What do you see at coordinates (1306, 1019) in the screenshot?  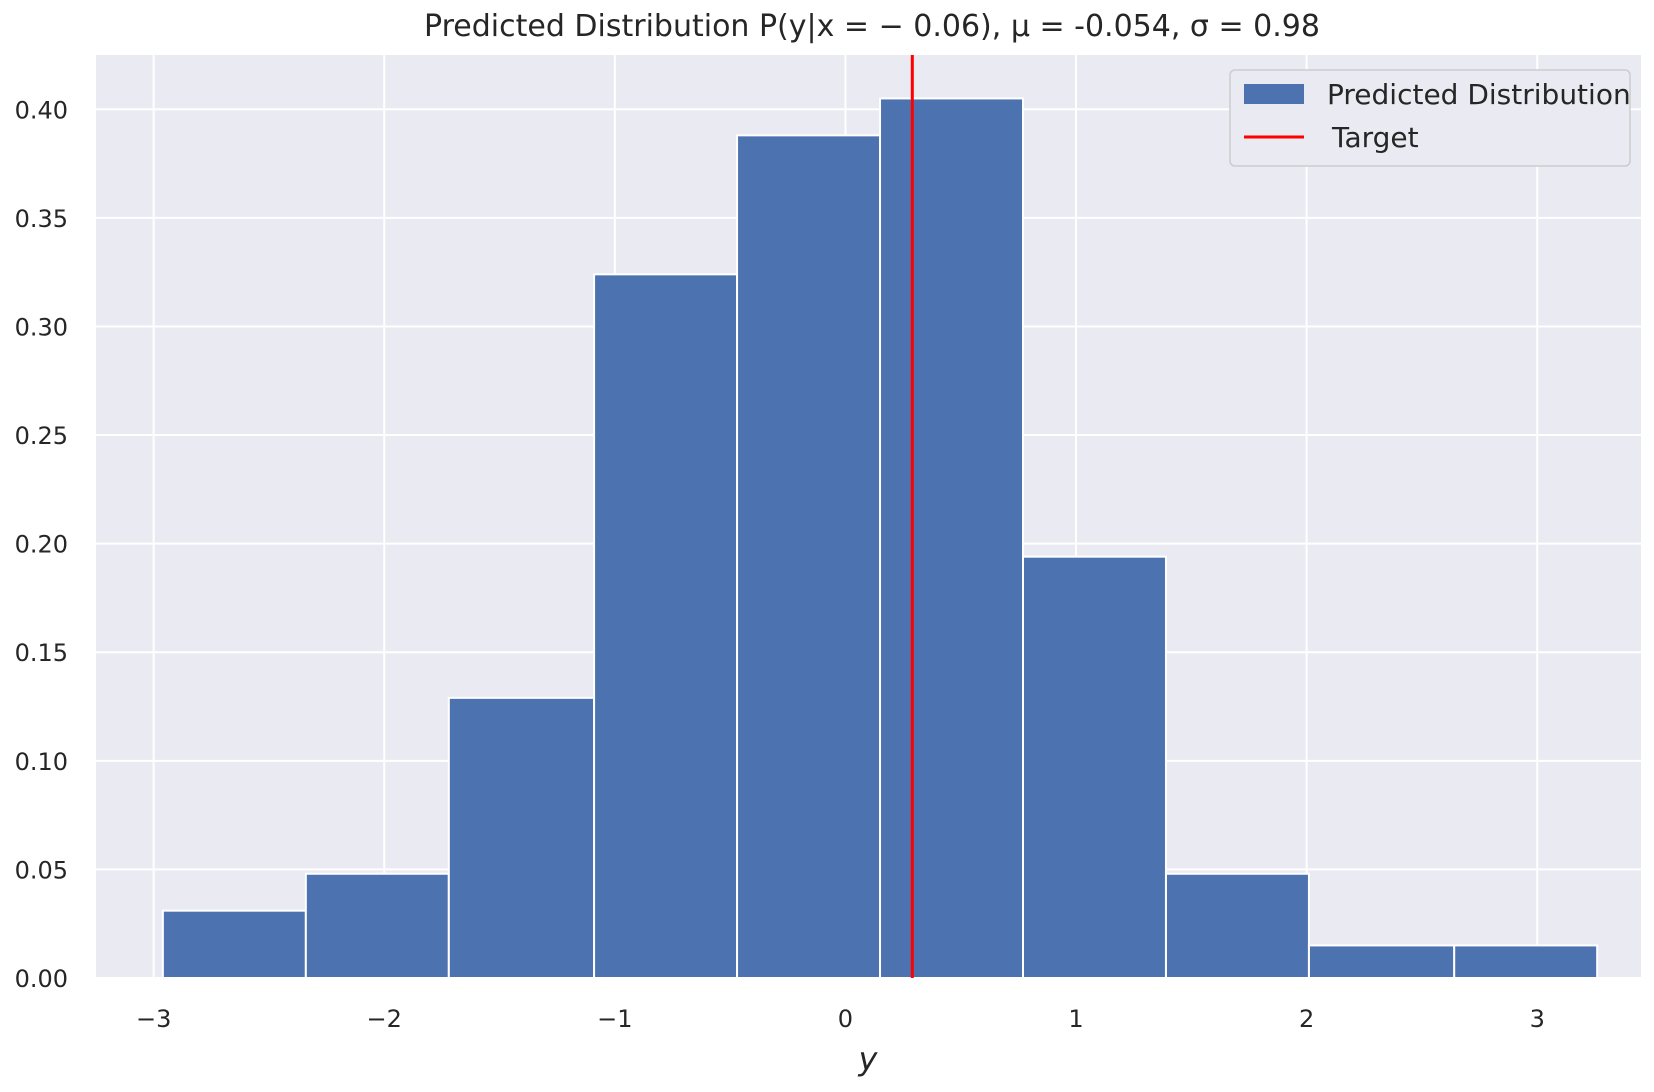 I see `x-tick-label: 2` at bounding box center [1306, 1019].